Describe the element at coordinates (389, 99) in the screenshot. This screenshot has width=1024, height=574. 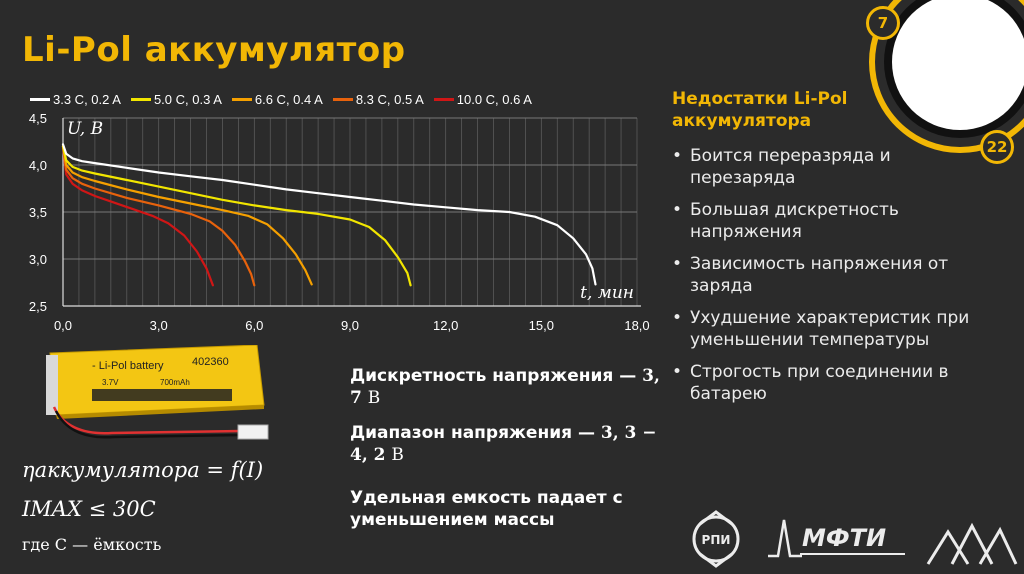
I see `legend-label: 8.3 C, 0.5 A` at that location.